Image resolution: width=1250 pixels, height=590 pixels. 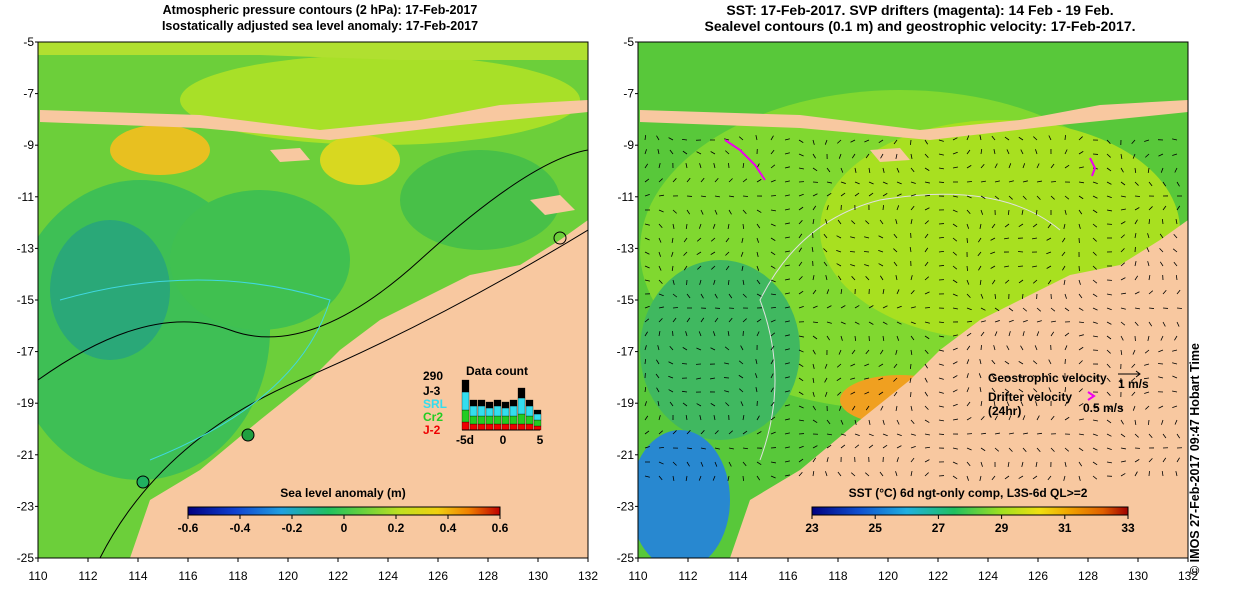 I want to click on sst-colorbar-title: SST (°C) 6d ngt-only comp, L3S-6d QL>=2, so click(x=968, y=493).